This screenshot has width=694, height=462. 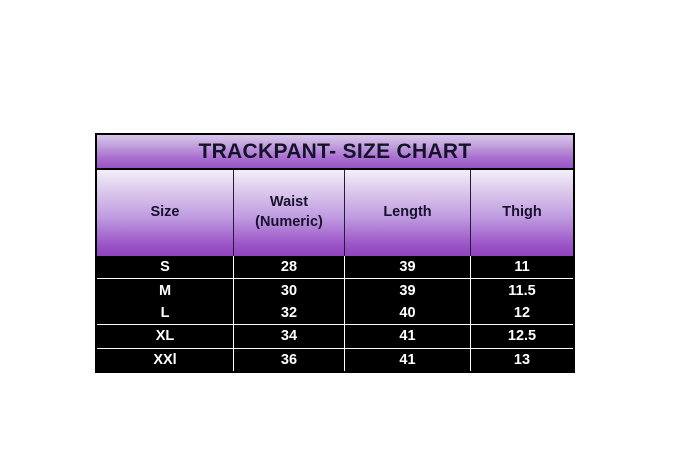 What do you see at coordinates (289, 267) in the screenshot?
I see `cell-waist: 28` at bounding box center [289, 267].